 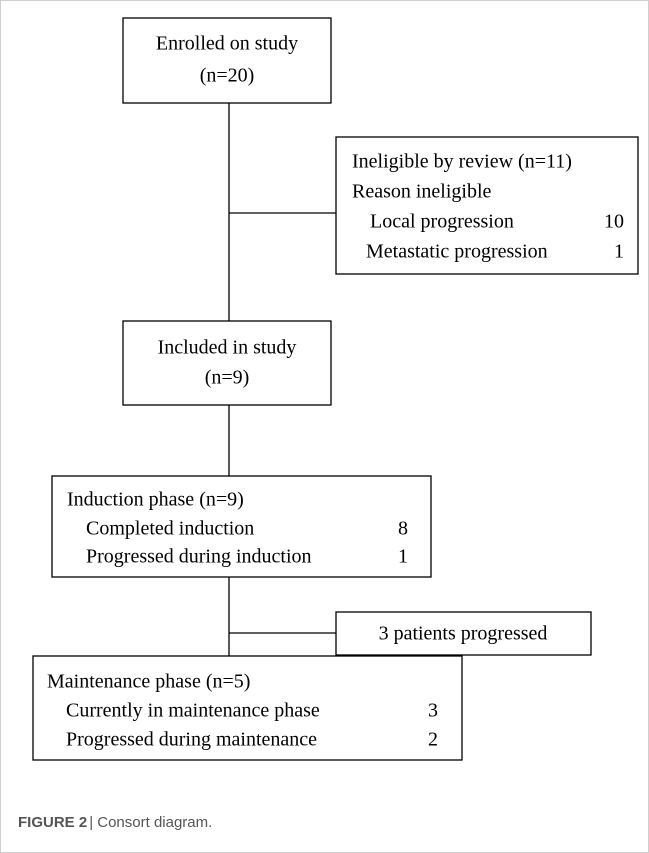 I want to click on node-text: Included in study, so click(x=227, y=348).